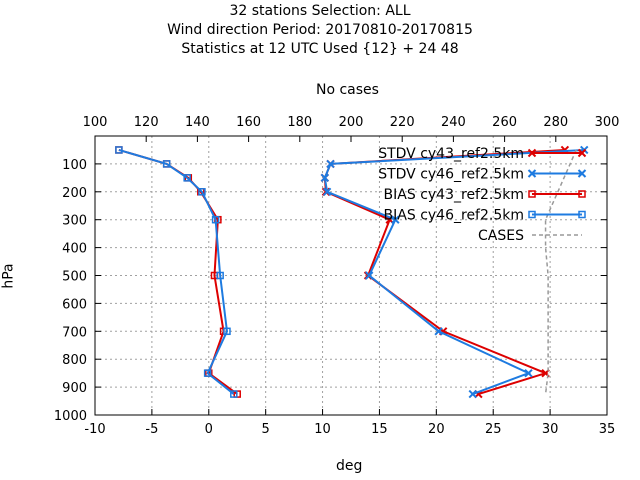 This screenshot has height=480, width=640. I want to click on top-tick-label: 200, so click(351, 122).